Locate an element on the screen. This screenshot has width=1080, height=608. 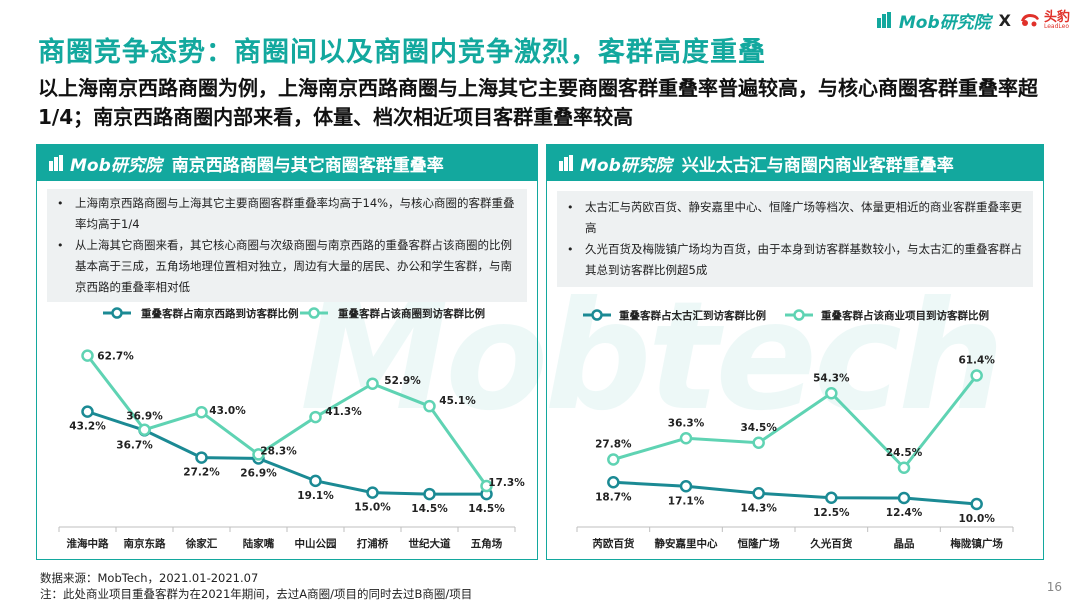
right-panel-header: Mob研究院 兴业太古汇与商圈内商业客群重叠率 is located at coordinates (795, 163).